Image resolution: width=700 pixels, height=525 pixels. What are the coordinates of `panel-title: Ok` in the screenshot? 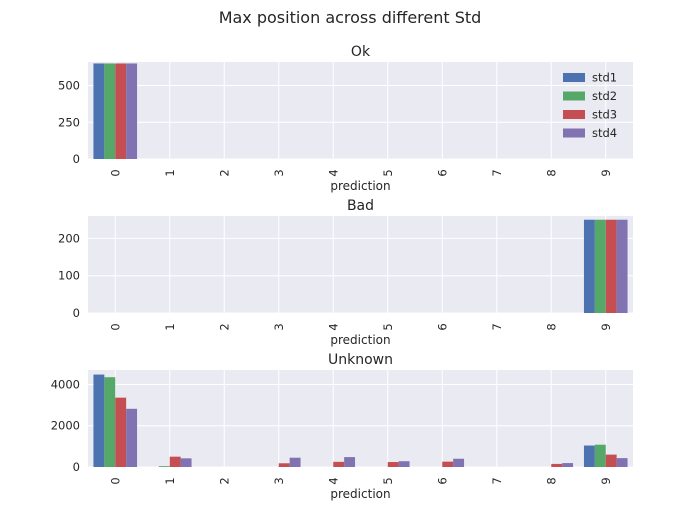 It's located at (361, 52).